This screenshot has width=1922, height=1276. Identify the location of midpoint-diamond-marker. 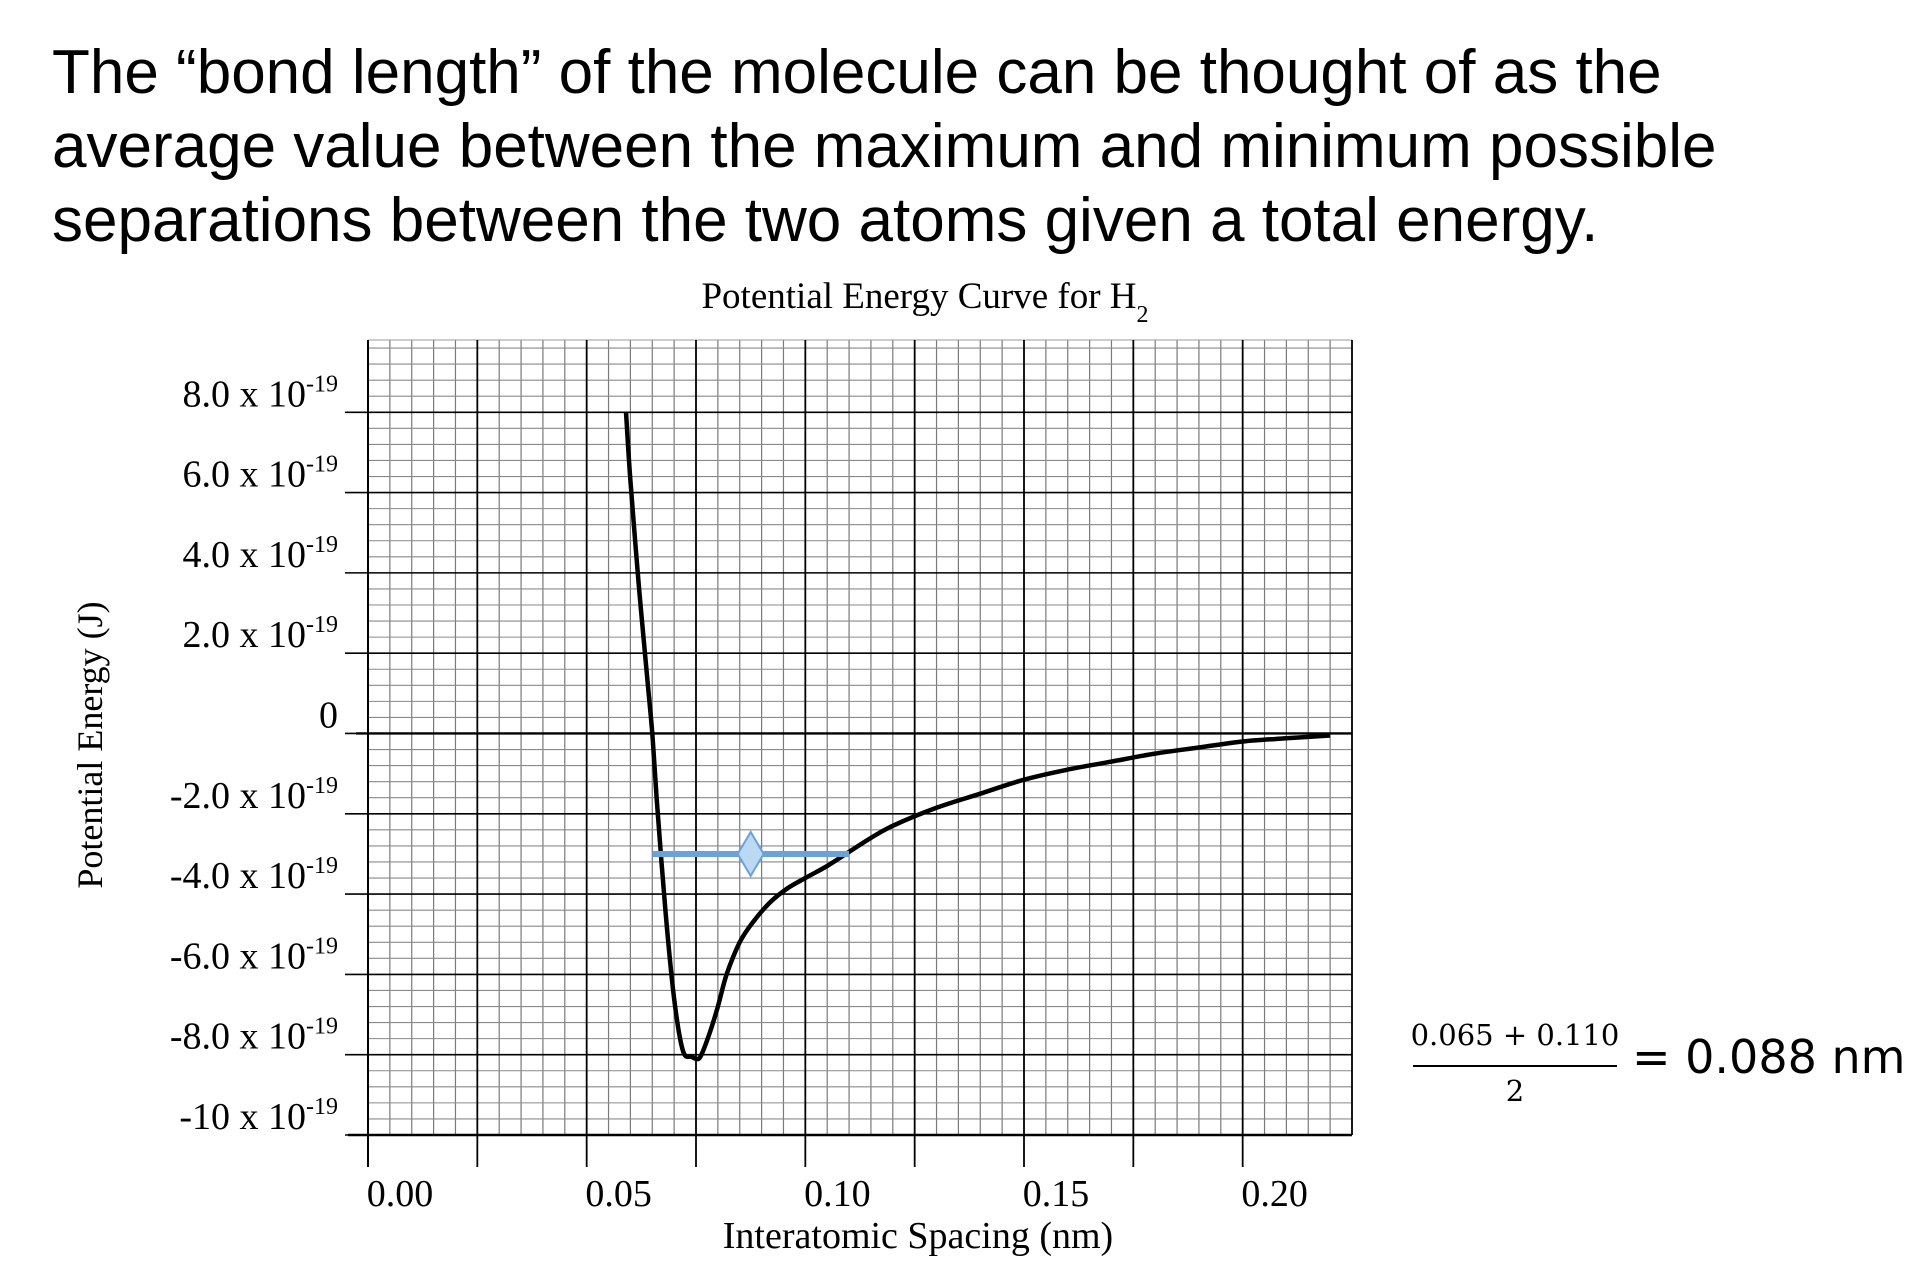
(750, 853).